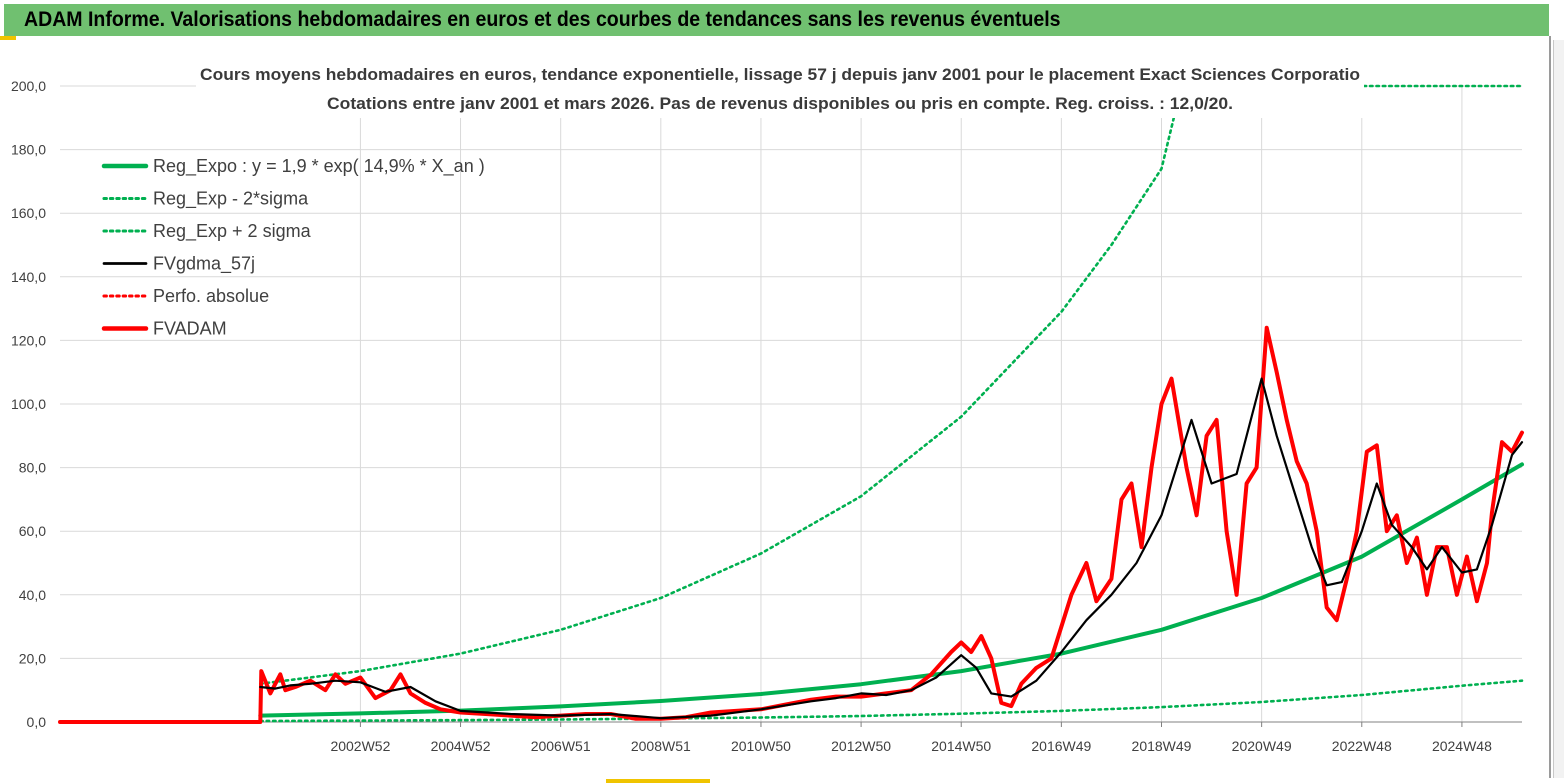 The height and width of the screenshot is (783, 1567). Describe the element at coordinates (231, 199) in the screenshot. I see `legend-label: Reg_Exp - 2*sigma` at that location.